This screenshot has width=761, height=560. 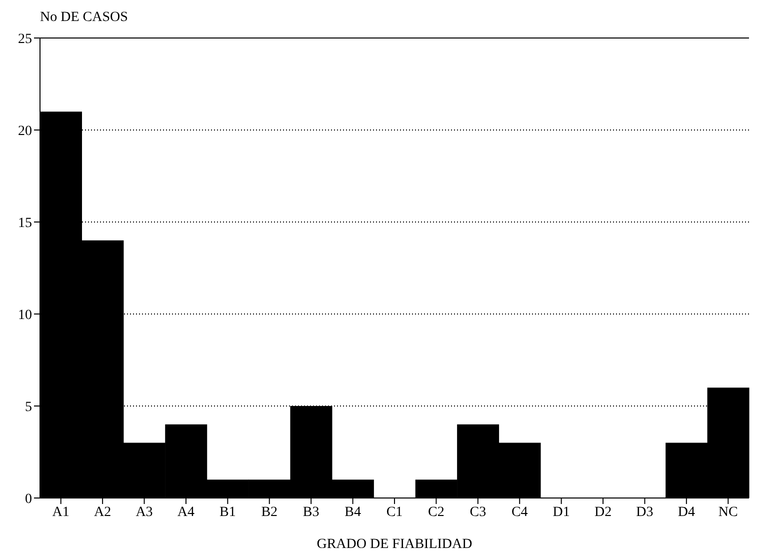 What do you see at coordinates (228, 512) in the screenshot?
I see `x-tick-label: B1` at bounding box center [228, 512].